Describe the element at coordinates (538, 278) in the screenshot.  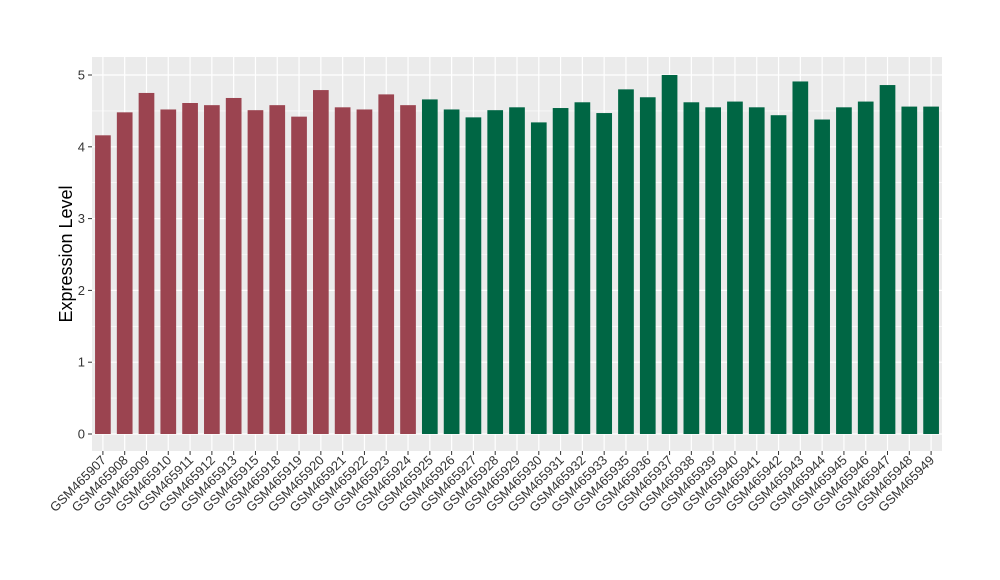
I see `bar-GSM465930` at that location.